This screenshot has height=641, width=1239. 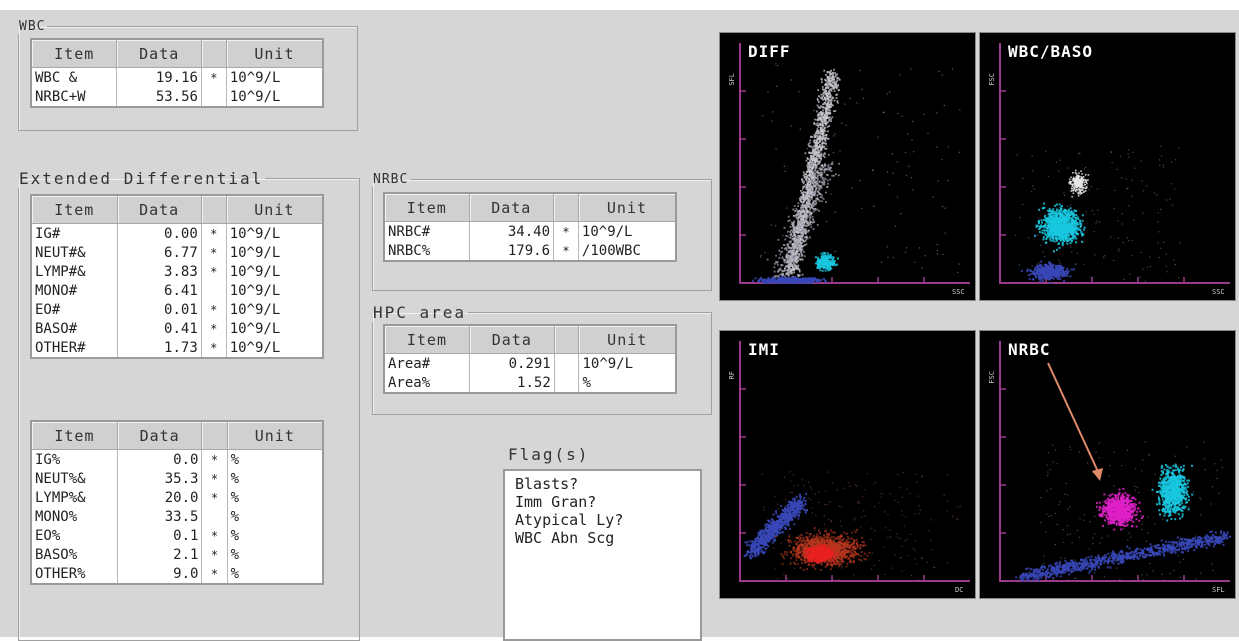 What do you see at coordinates (602, 538) in the screenshot?
I see `flag-item: WBC Abn Scg` at bounding box center [602, 538].